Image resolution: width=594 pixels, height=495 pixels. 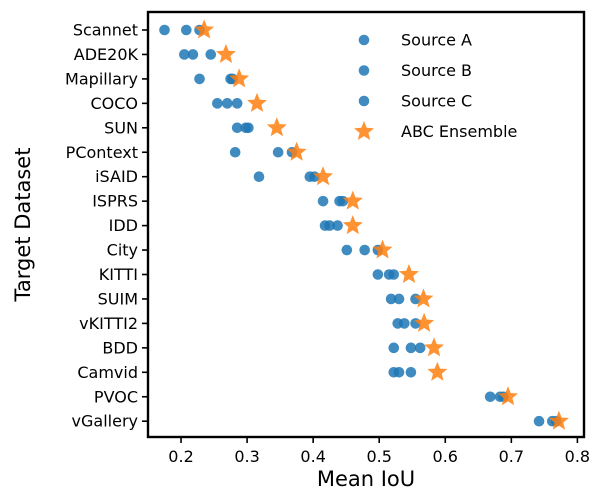 I want to click on legend-swatch-source-c, so click(x=364, y=101).